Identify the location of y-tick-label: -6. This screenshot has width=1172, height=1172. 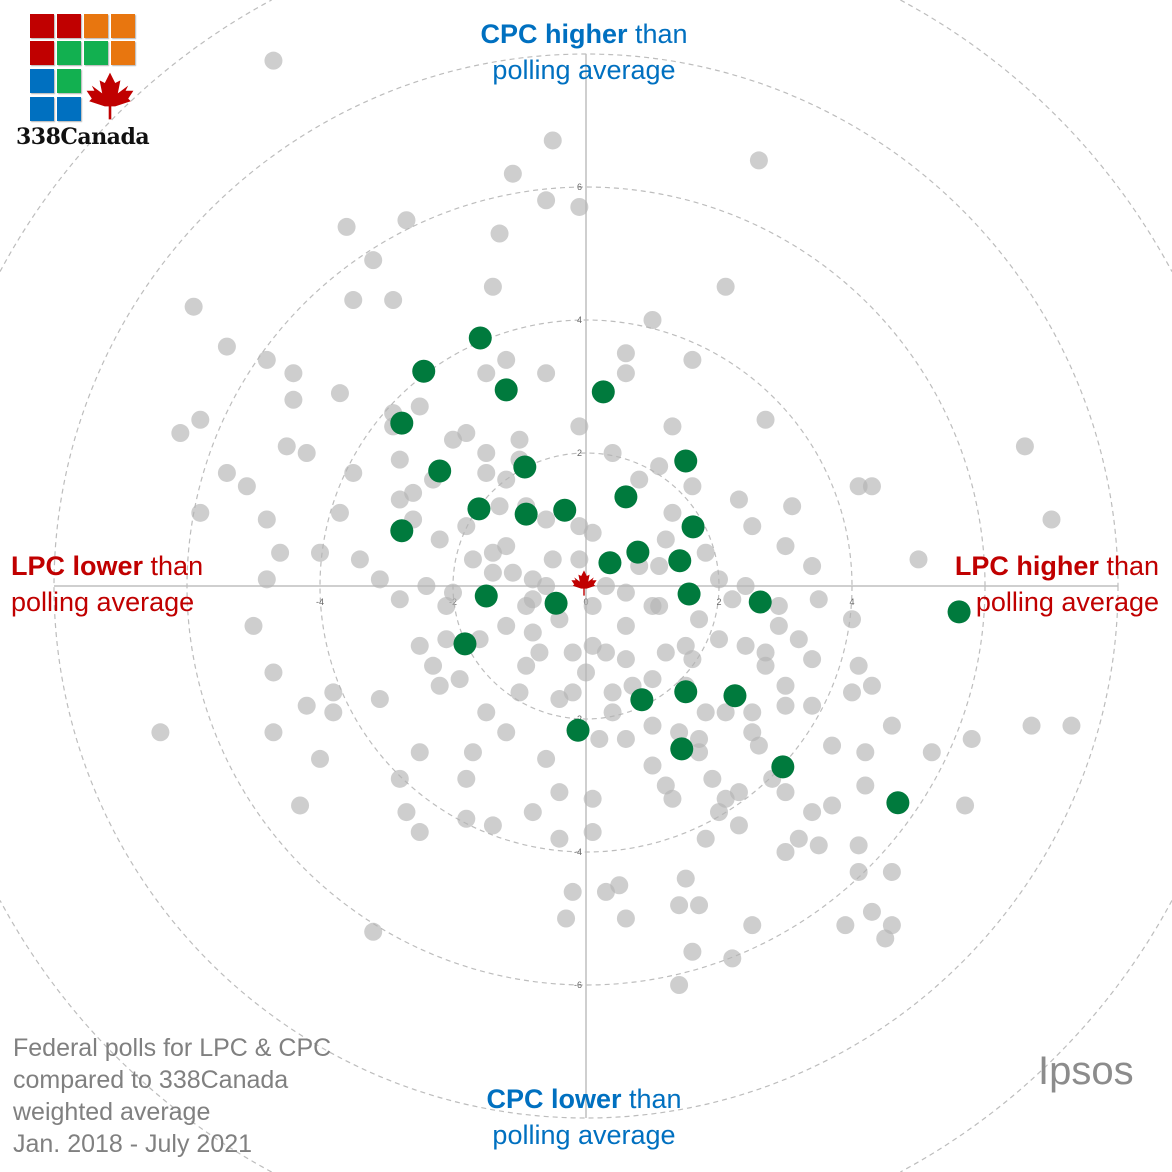
(578, 985).